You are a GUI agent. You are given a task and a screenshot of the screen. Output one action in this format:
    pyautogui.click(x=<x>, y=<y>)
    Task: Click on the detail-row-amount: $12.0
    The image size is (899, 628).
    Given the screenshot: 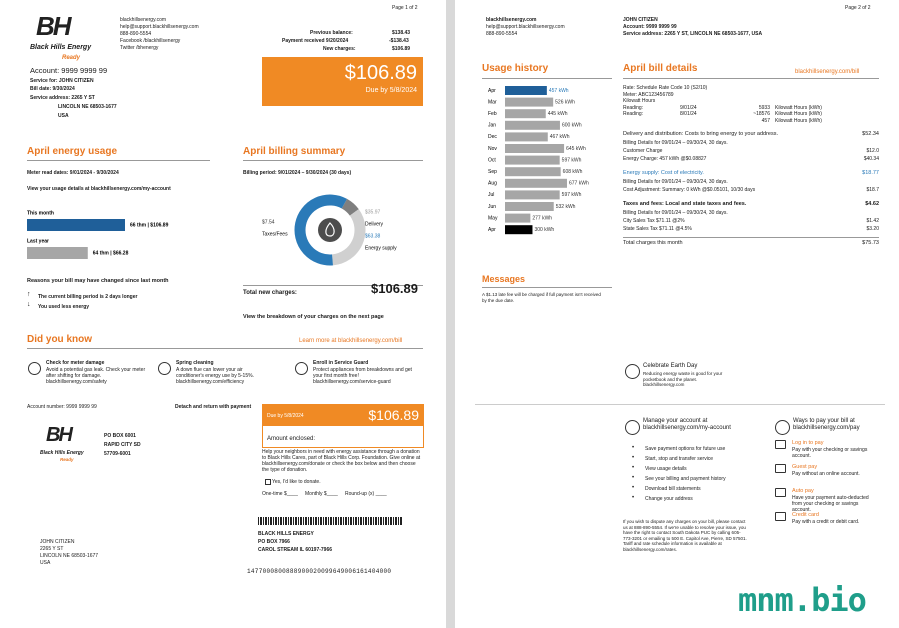 What is the action you would take?
    pyautogui.click(x=872, y=151)
    